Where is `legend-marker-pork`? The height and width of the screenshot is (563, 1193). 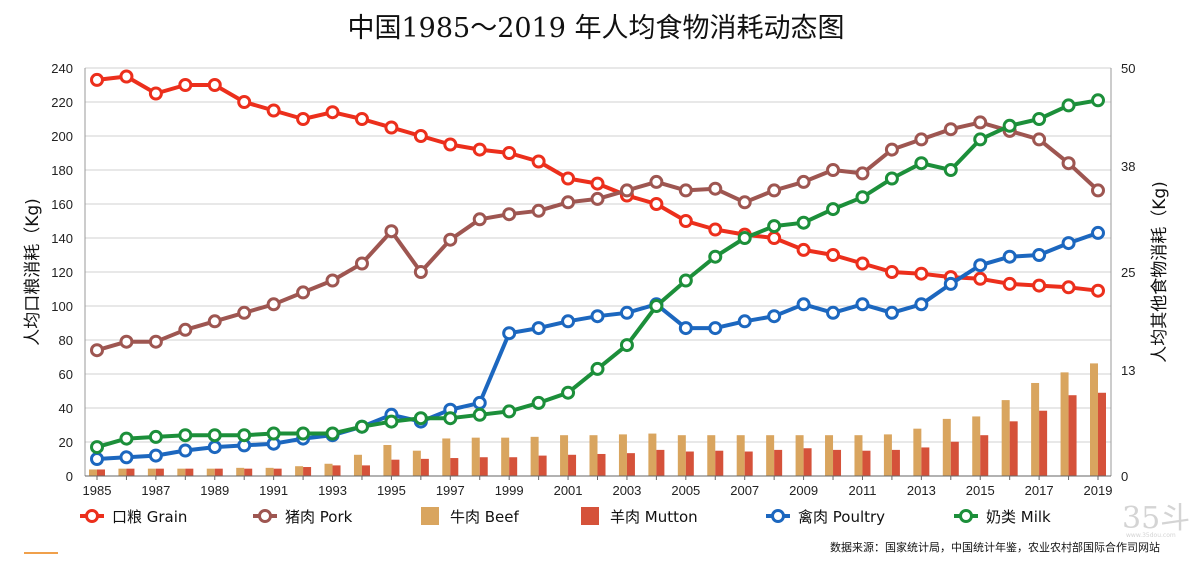
legend-marker-pork is located at coordinates (265, 516).